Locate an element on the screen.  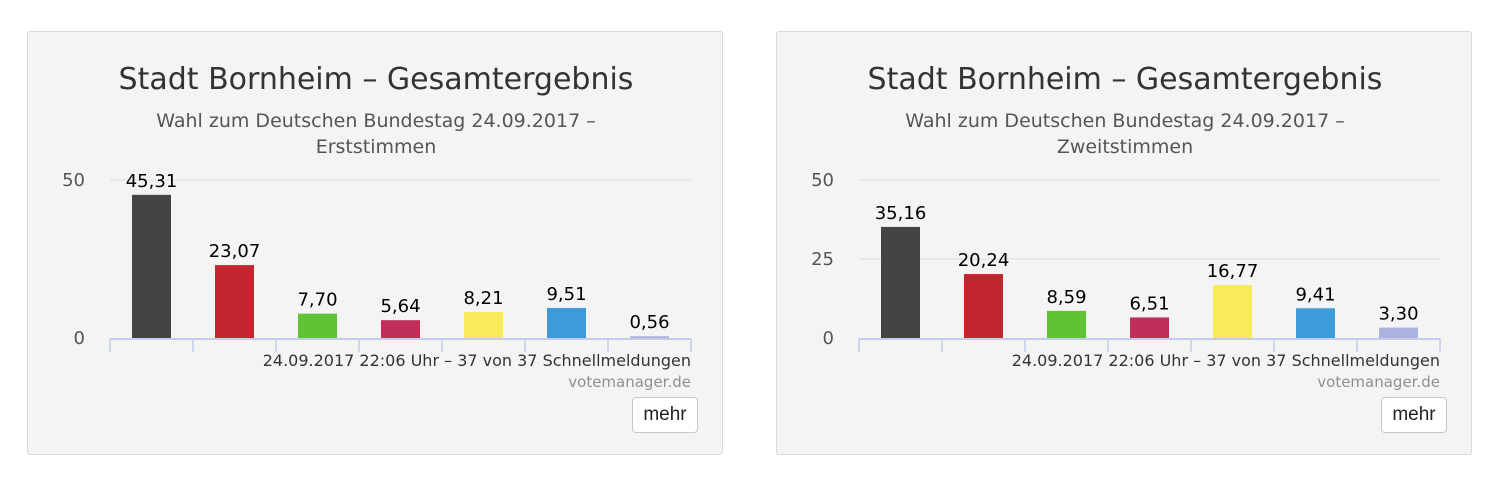
data-label: 3,30 is located at coordinates (1398, 314).